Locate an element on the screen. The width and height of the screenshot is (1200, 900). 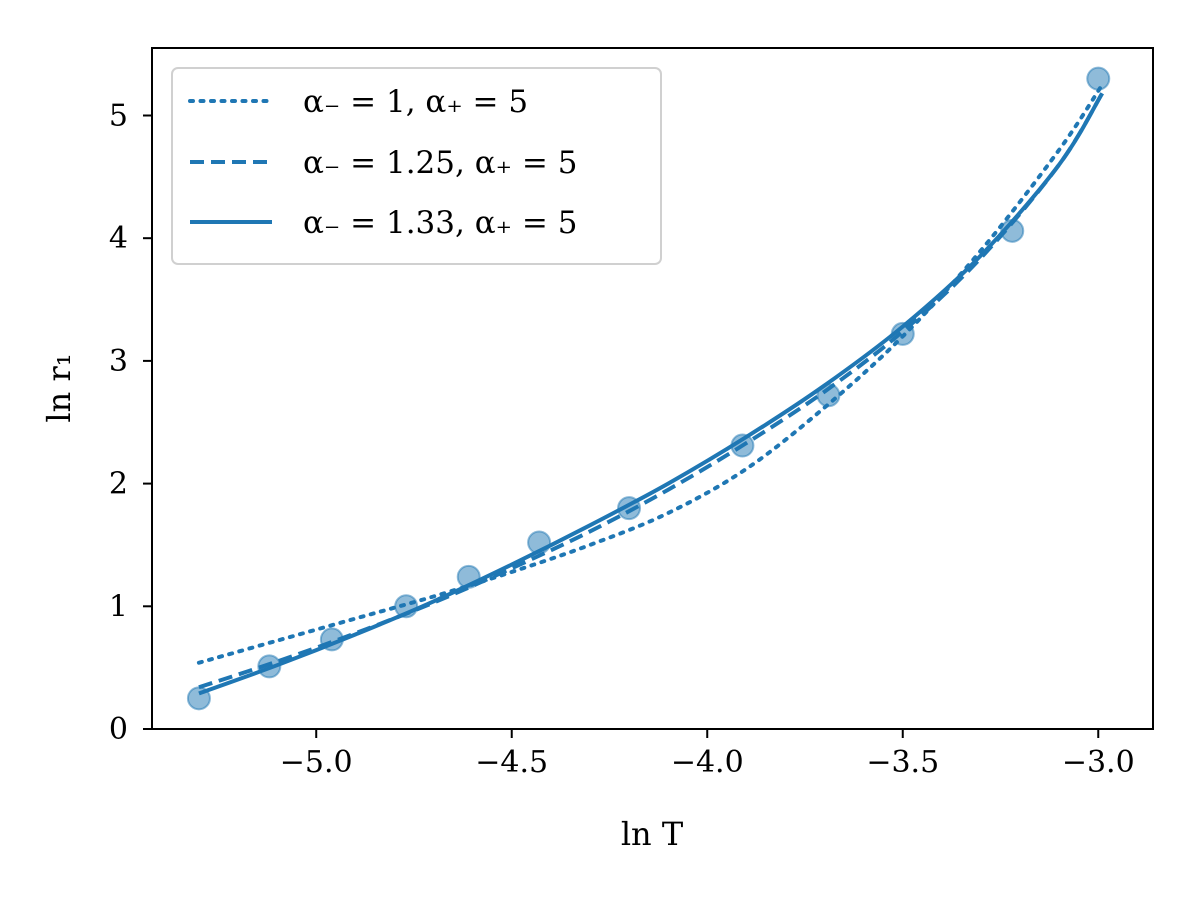
x-axis-ticks: −5.0 −4.5 −4.0 −3.5 −3.0 is located at coordinates (707, 754).